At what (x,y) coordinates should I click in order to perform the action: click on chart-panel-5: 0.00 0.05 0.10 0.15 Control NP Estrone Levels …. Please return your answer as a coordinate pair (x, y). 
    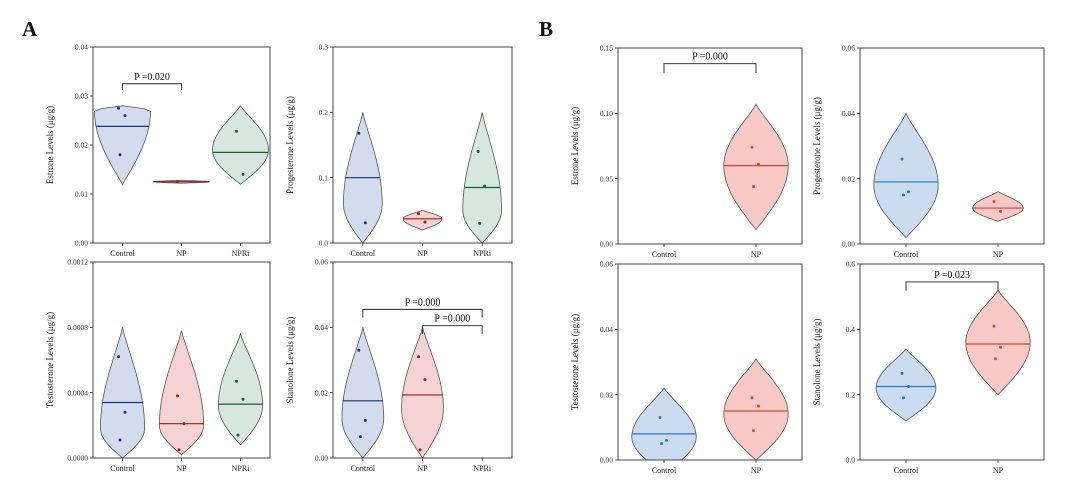
    Looking at the image, I should click on (686, 151).